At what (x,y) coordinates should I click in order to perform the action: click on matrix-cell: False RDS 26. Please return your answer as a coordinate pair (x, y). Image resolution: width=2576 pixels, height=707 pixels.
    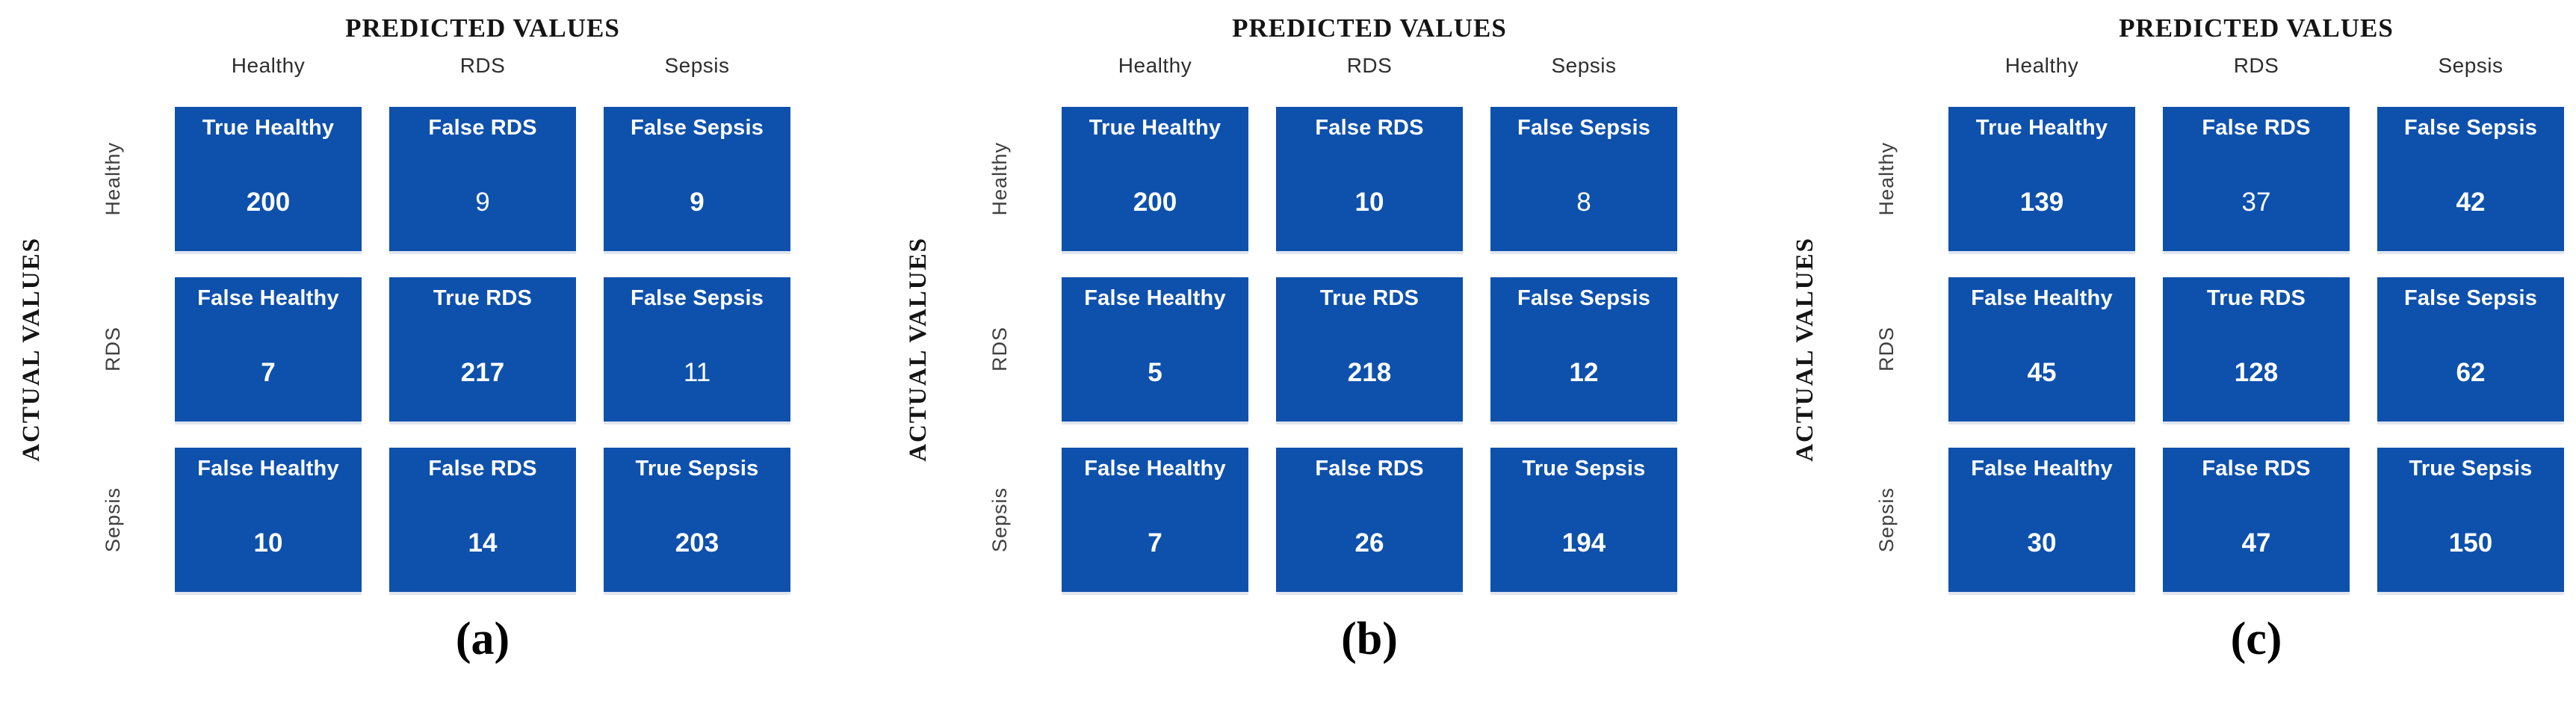
    Looking at the image, I should click on (1369, 520).